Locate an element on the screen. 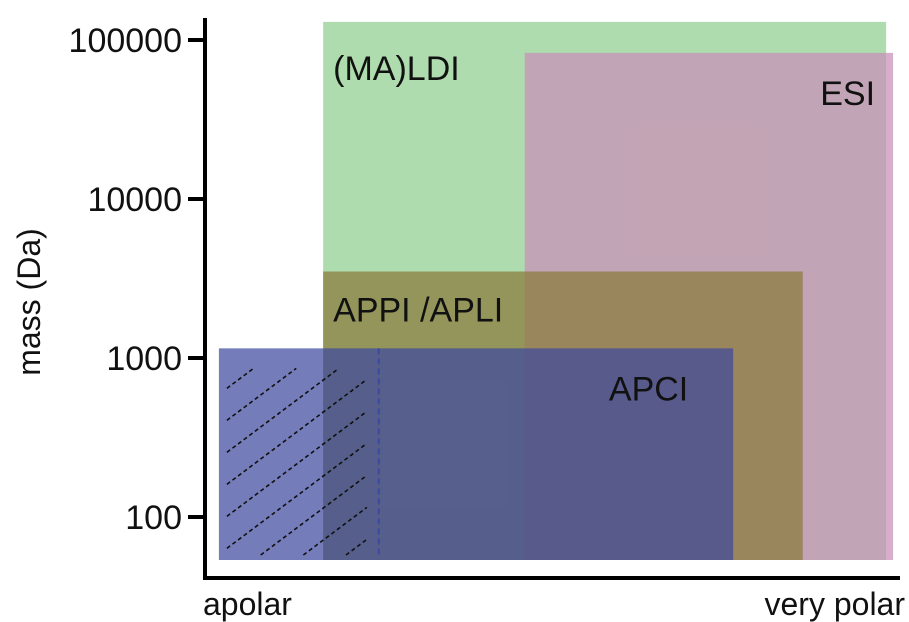  region-label: ESI is located at coordinates (847, 94).